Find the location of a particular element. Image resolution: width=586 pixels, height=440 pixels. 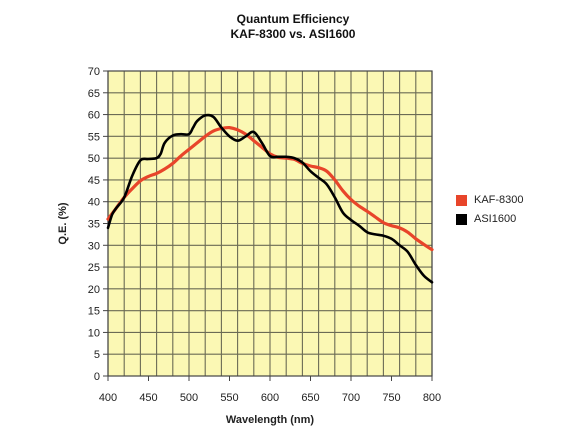

legend-swatch-asi1600 is located at coordinates (461, 219).